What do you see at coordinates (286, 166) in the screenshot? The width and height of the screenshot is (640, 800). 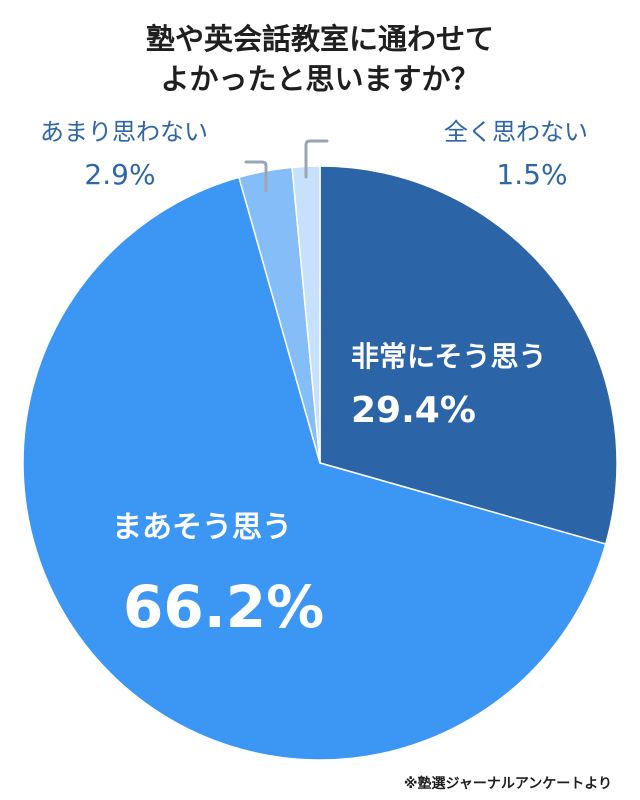 I see `leader-lines` at bounding box center [286, 166].